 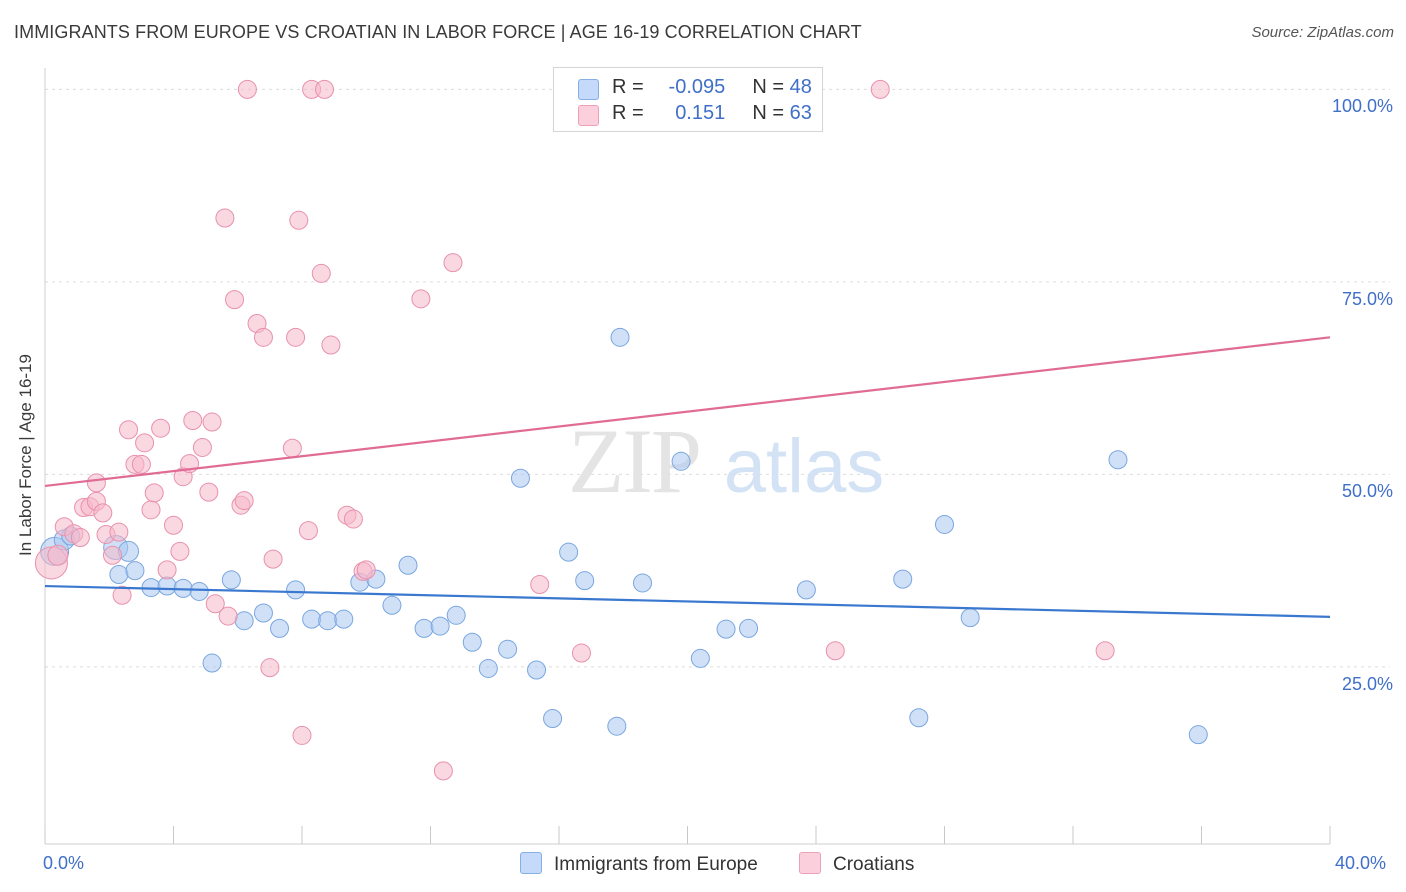 I want to click on trend-line-europe, so click(x=687, y=601).